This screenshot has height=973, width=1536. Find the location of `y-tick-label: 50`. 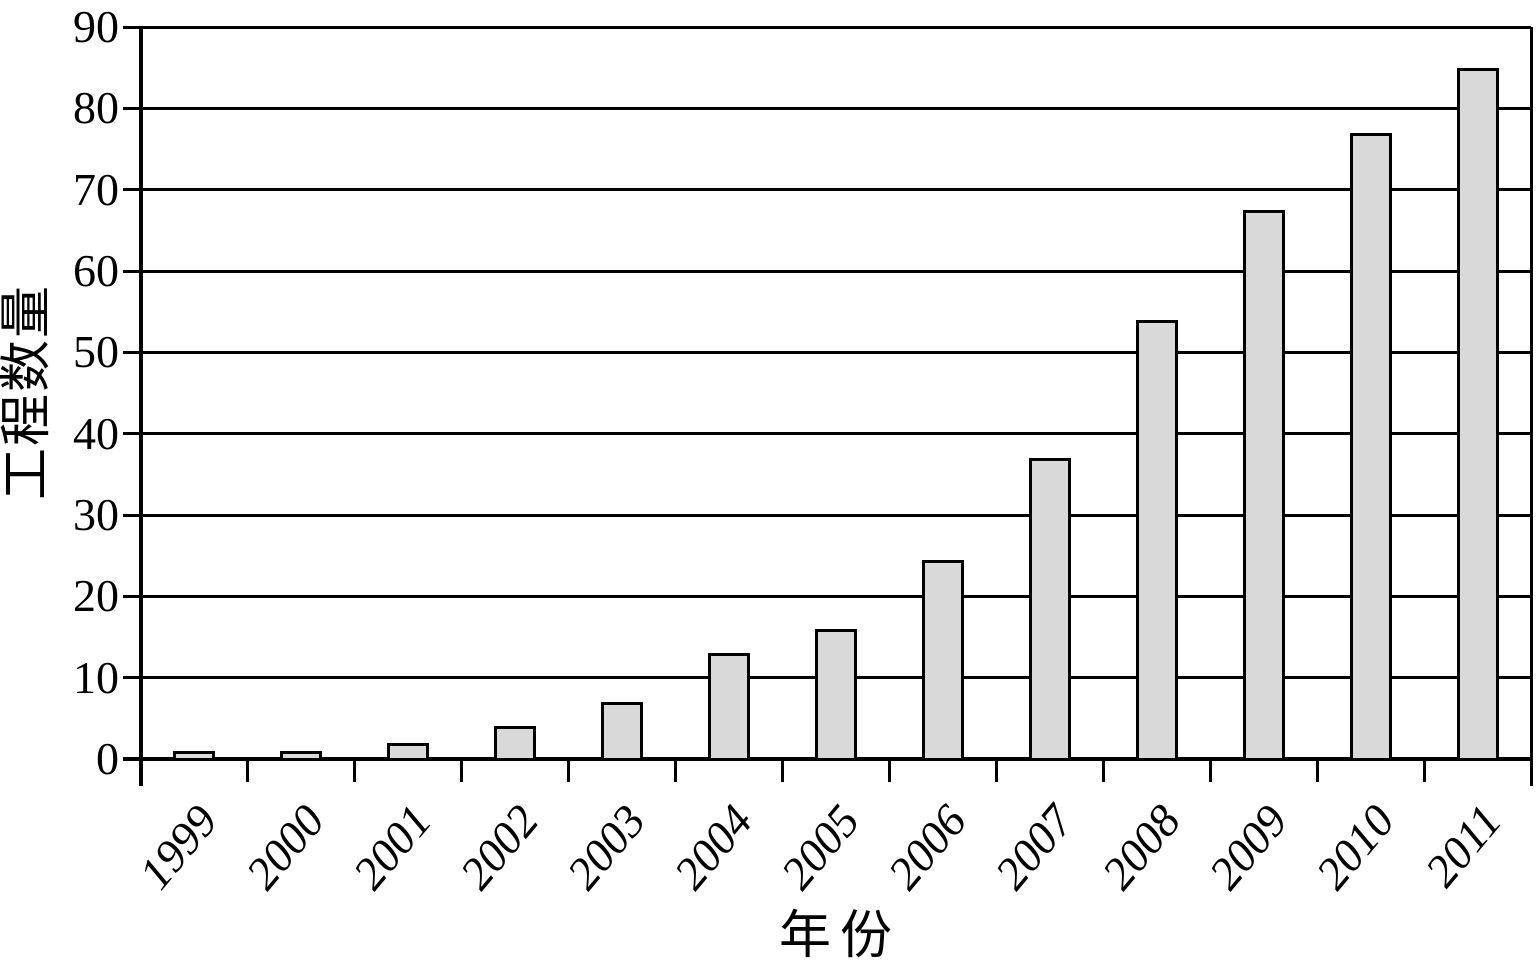

y-tick-label: 50 is located at coordinates (96, 351).